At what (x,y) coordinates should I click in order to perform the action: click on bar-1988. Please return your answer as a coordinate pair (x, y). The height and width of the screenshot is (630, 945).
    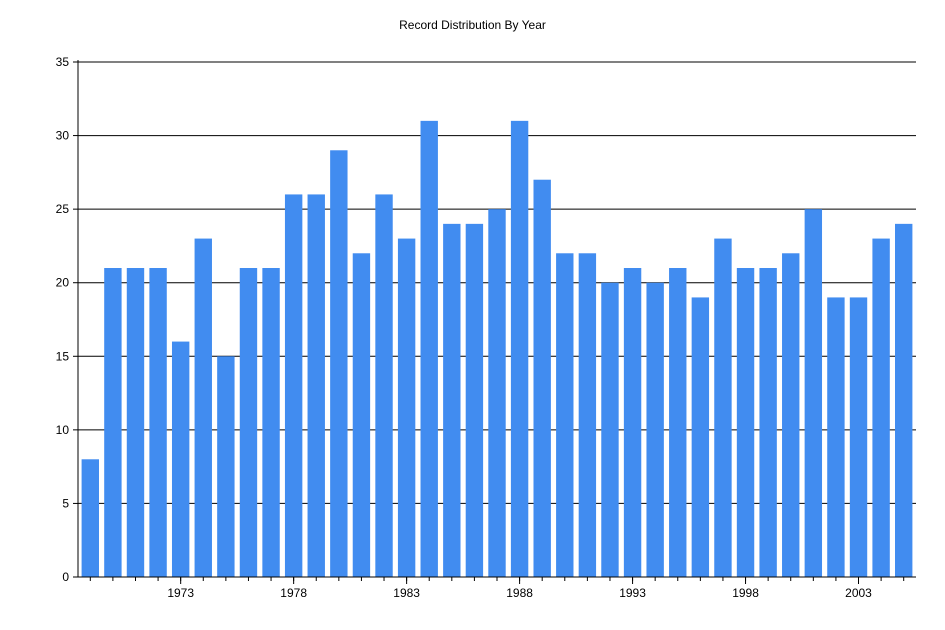
    Looking at the image, I should click on (519, 348).